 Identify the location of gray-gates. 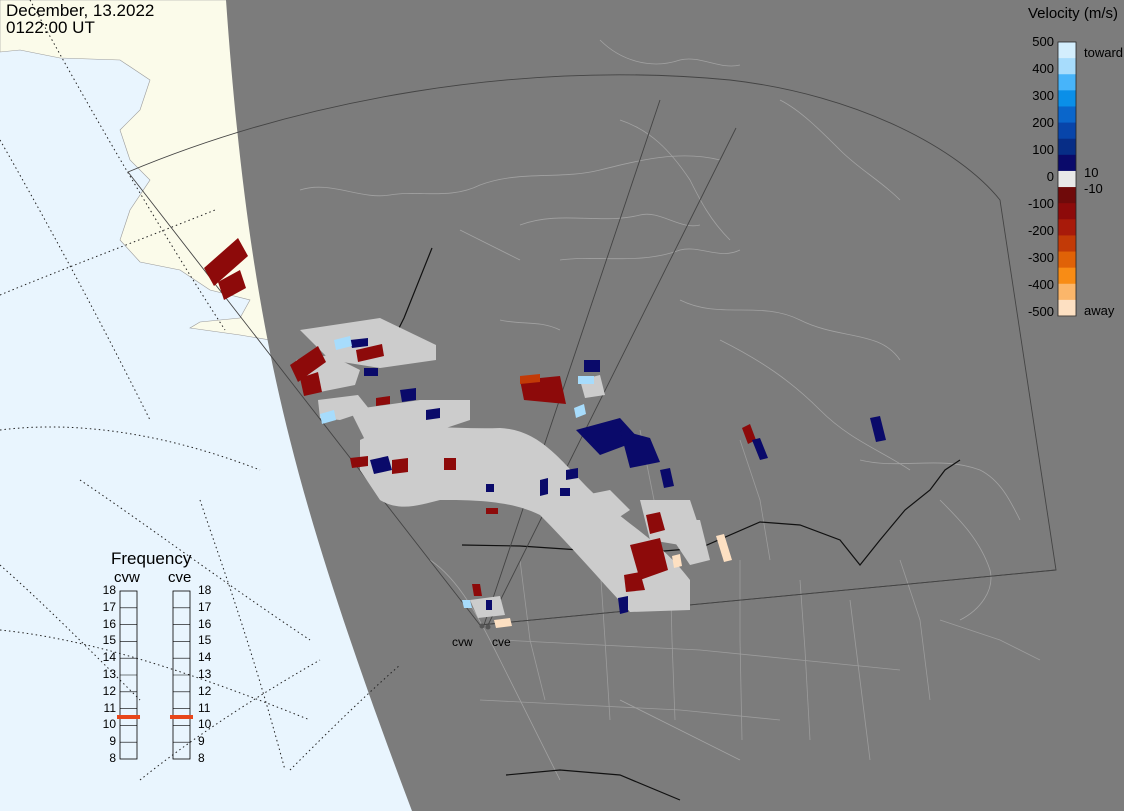
(503, 468).